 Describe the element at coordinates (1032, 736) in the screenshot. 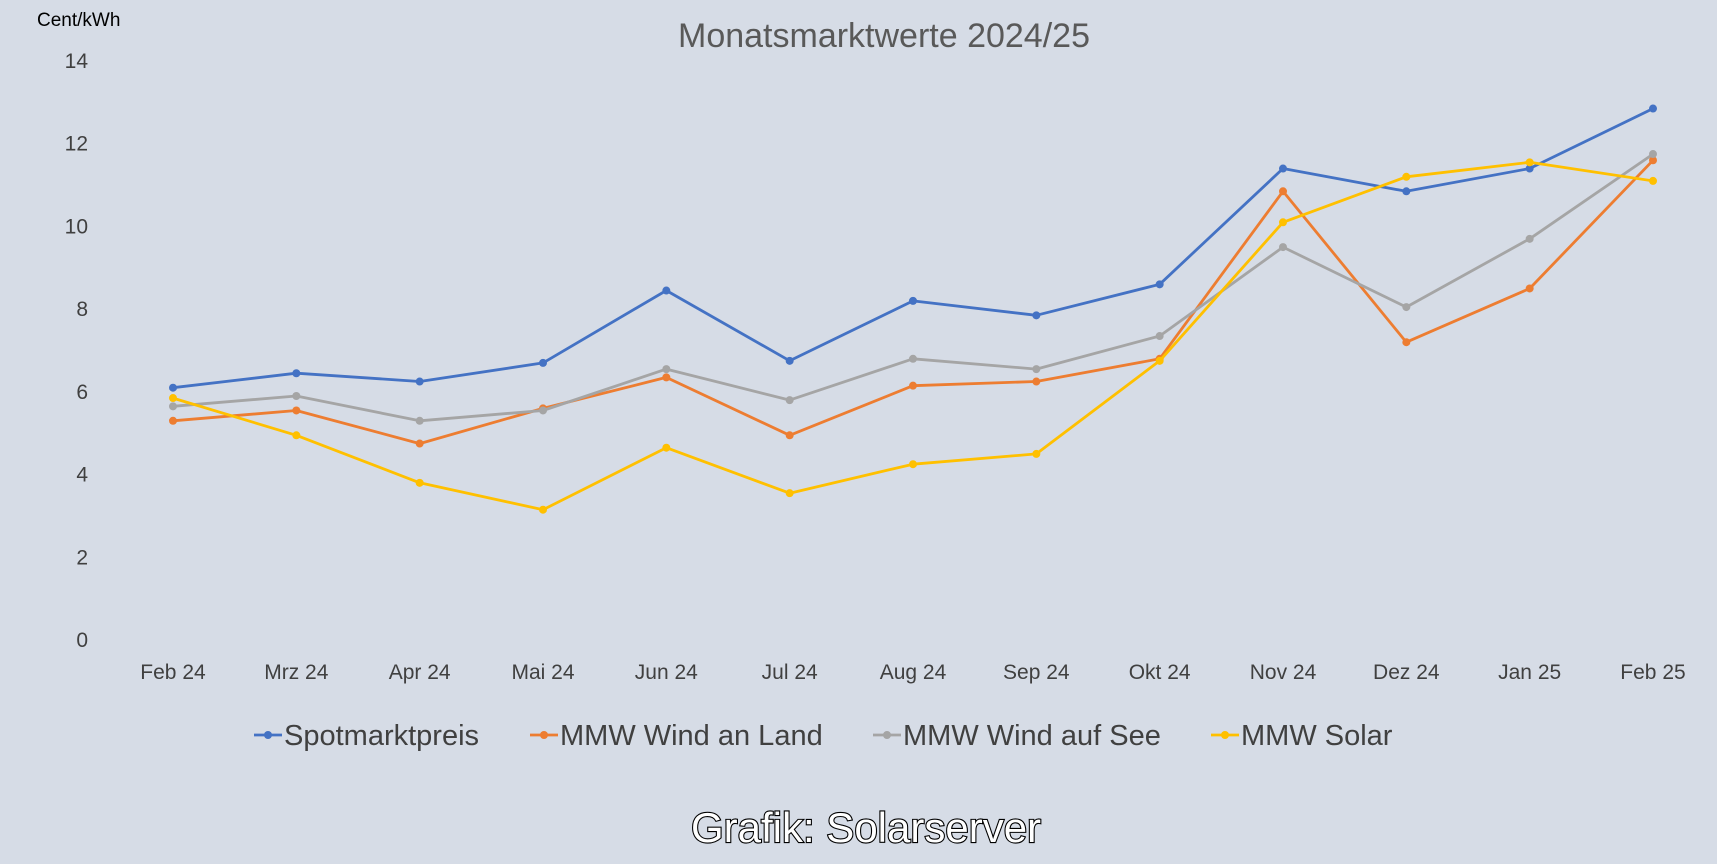

I see `legend-label: MMW Wind auf See` at that location.